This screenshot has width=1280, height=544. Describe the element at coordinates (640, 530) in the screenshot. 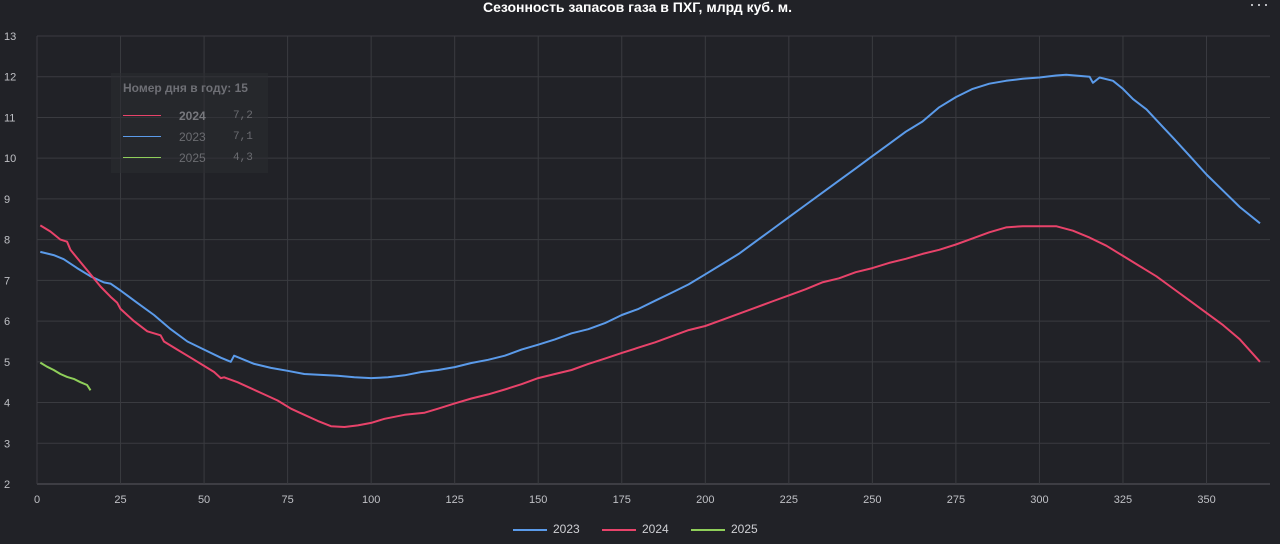

I see `chart-legend: 2023 2024 2025` at that location.